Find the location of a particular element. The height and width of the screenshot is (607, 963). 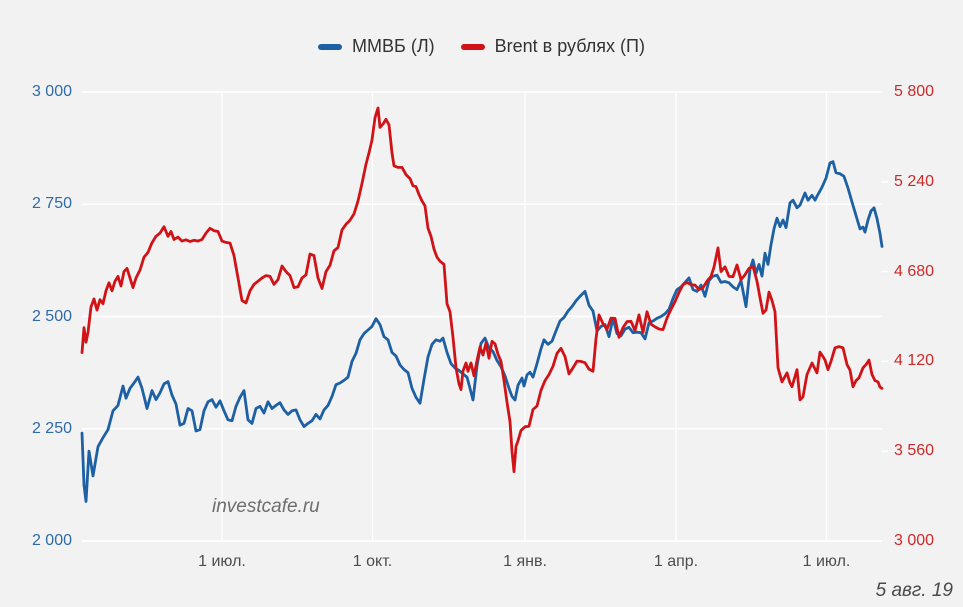

watermark: investcafe.ru is located at coordinates (266, 506).